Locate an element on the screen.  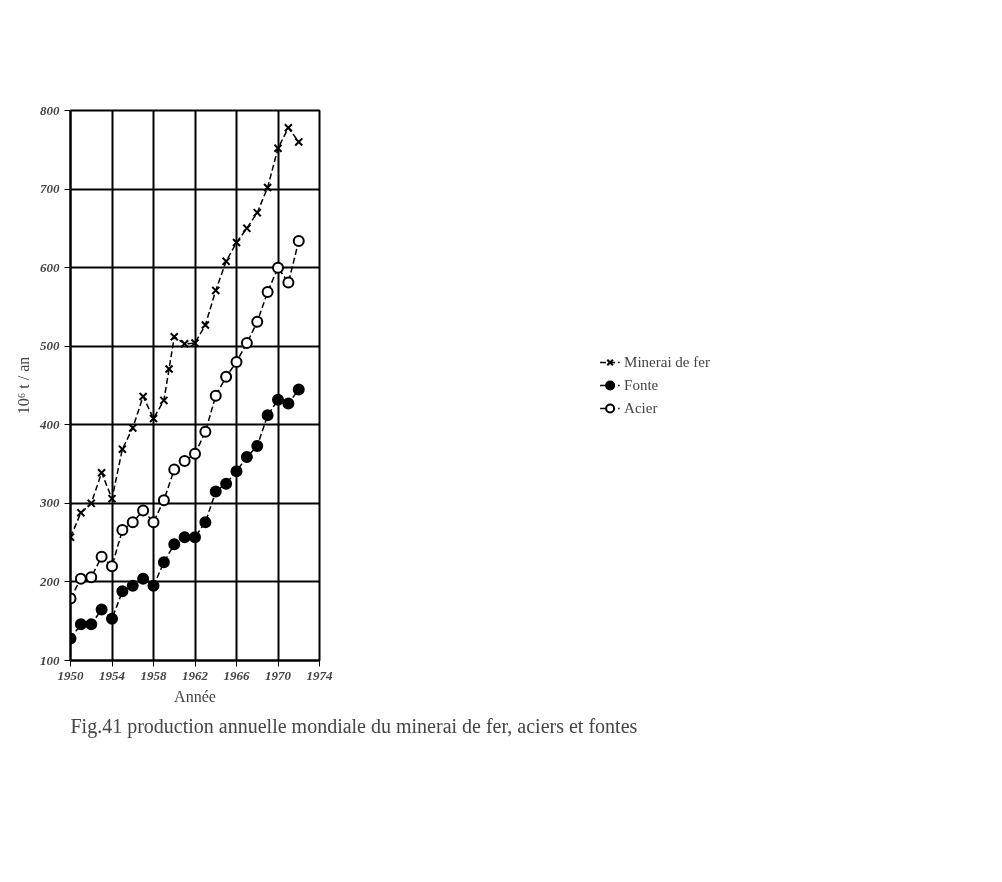
x-tick-label: 1970 is located at coordinates (278, 675).